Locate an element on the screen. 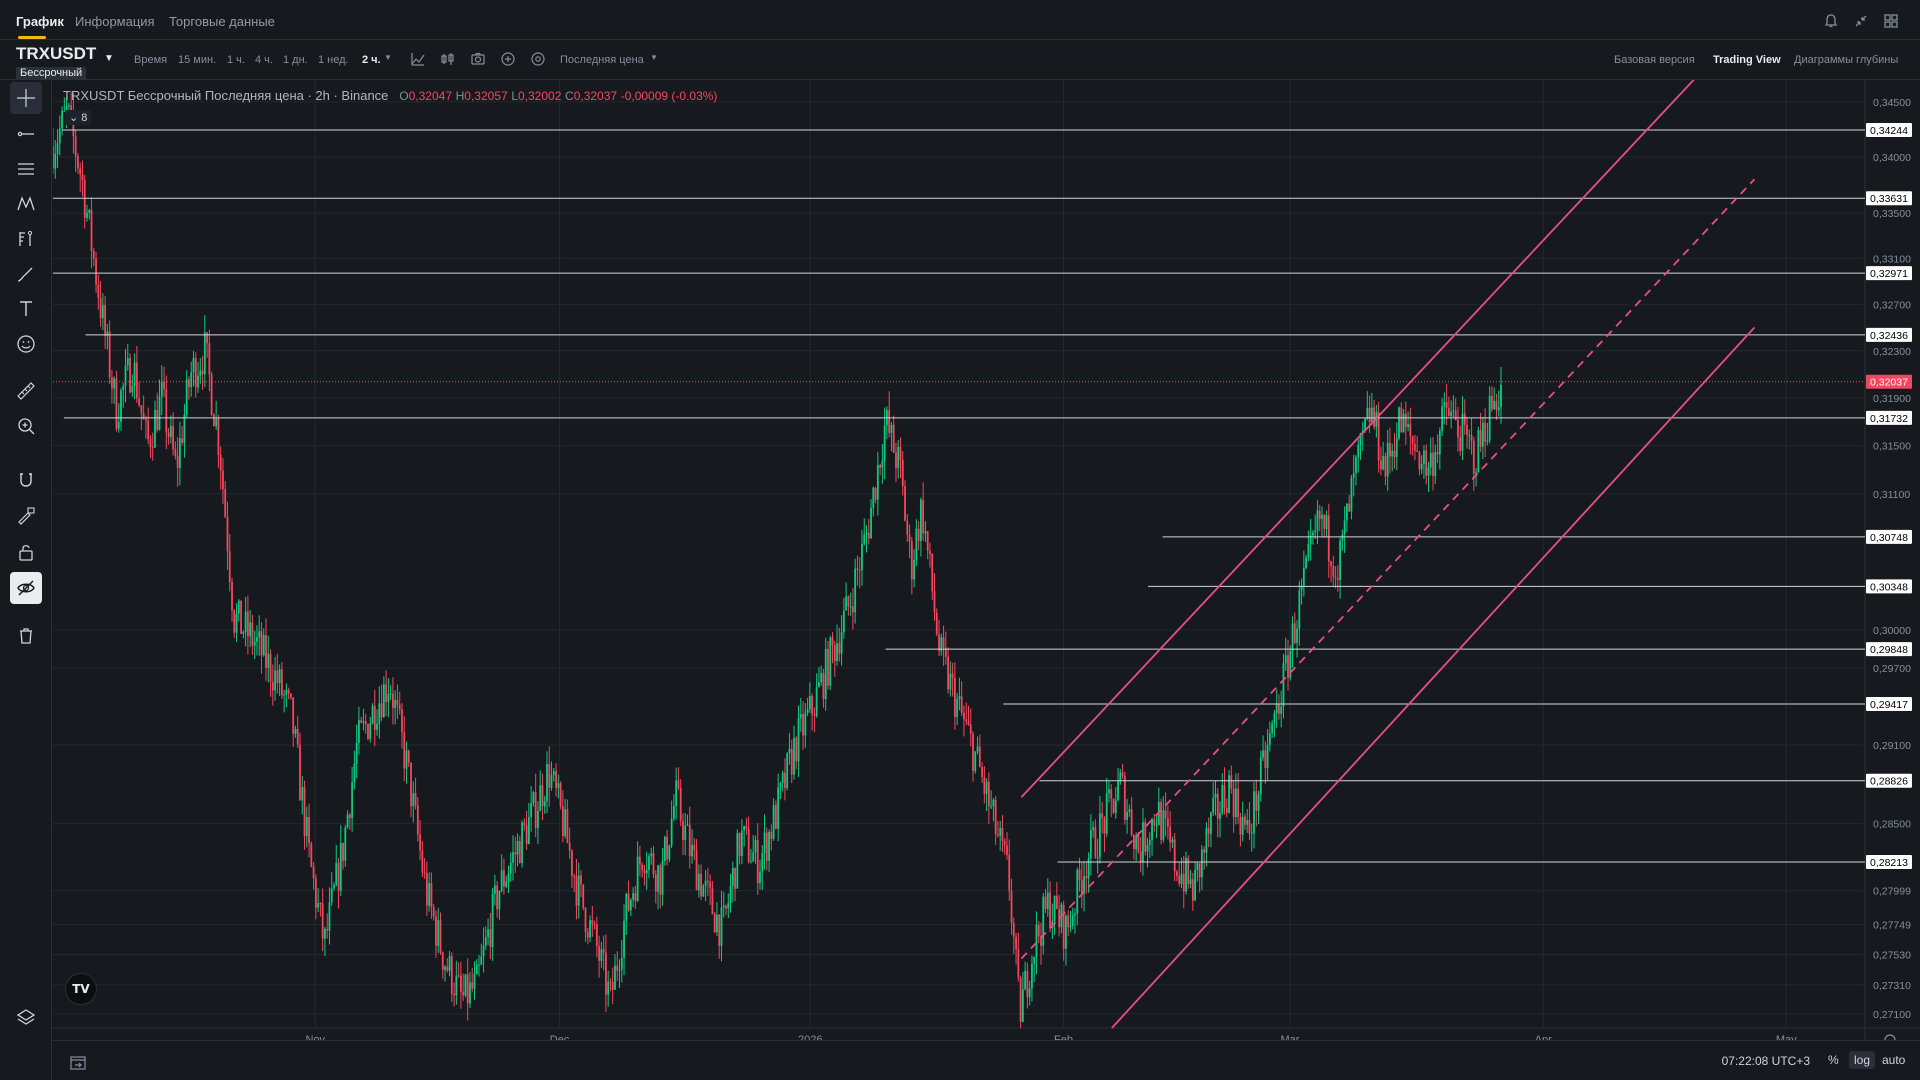  price-type-select: Последняя цена is located at coordinates (602, 60).